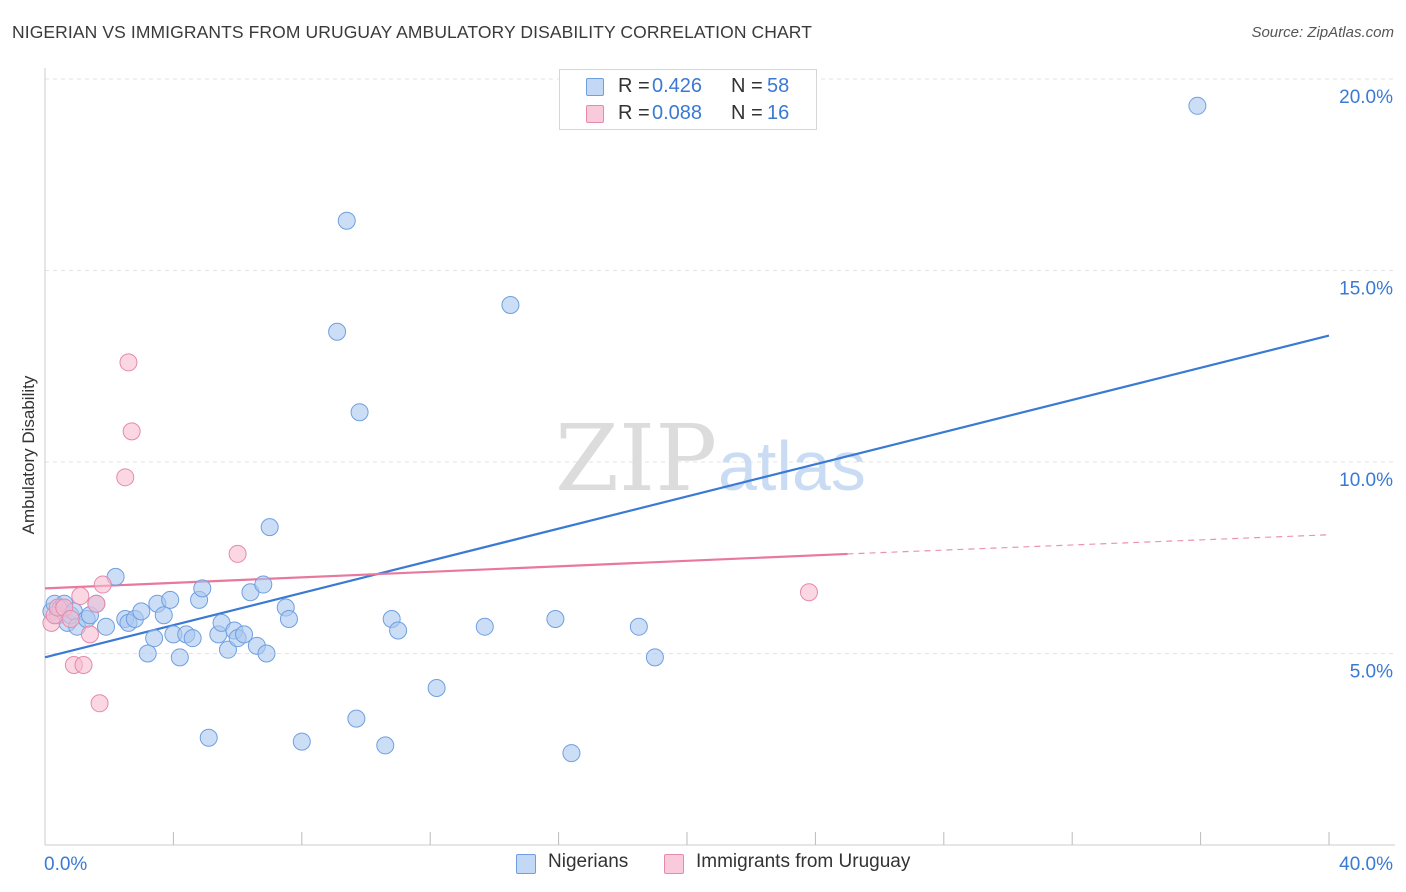  I want to click on bottom-legend-label: Immigrants from Uruguay, so click(803, 861).